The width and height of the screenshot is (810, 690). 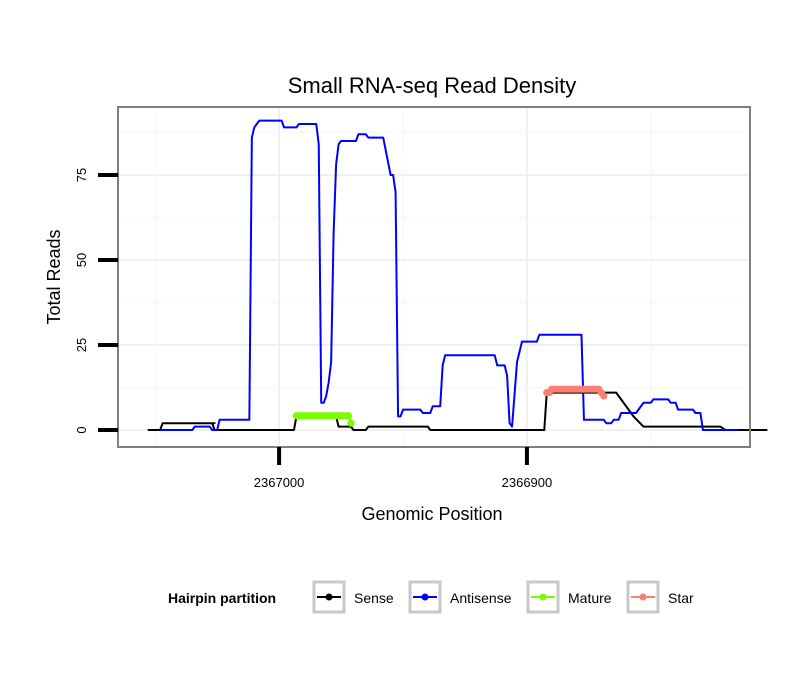 What do you see at coordinates (81, 260) in the screenshot?
I see `y-tick-label: 50` at bounding box center [81, 260].